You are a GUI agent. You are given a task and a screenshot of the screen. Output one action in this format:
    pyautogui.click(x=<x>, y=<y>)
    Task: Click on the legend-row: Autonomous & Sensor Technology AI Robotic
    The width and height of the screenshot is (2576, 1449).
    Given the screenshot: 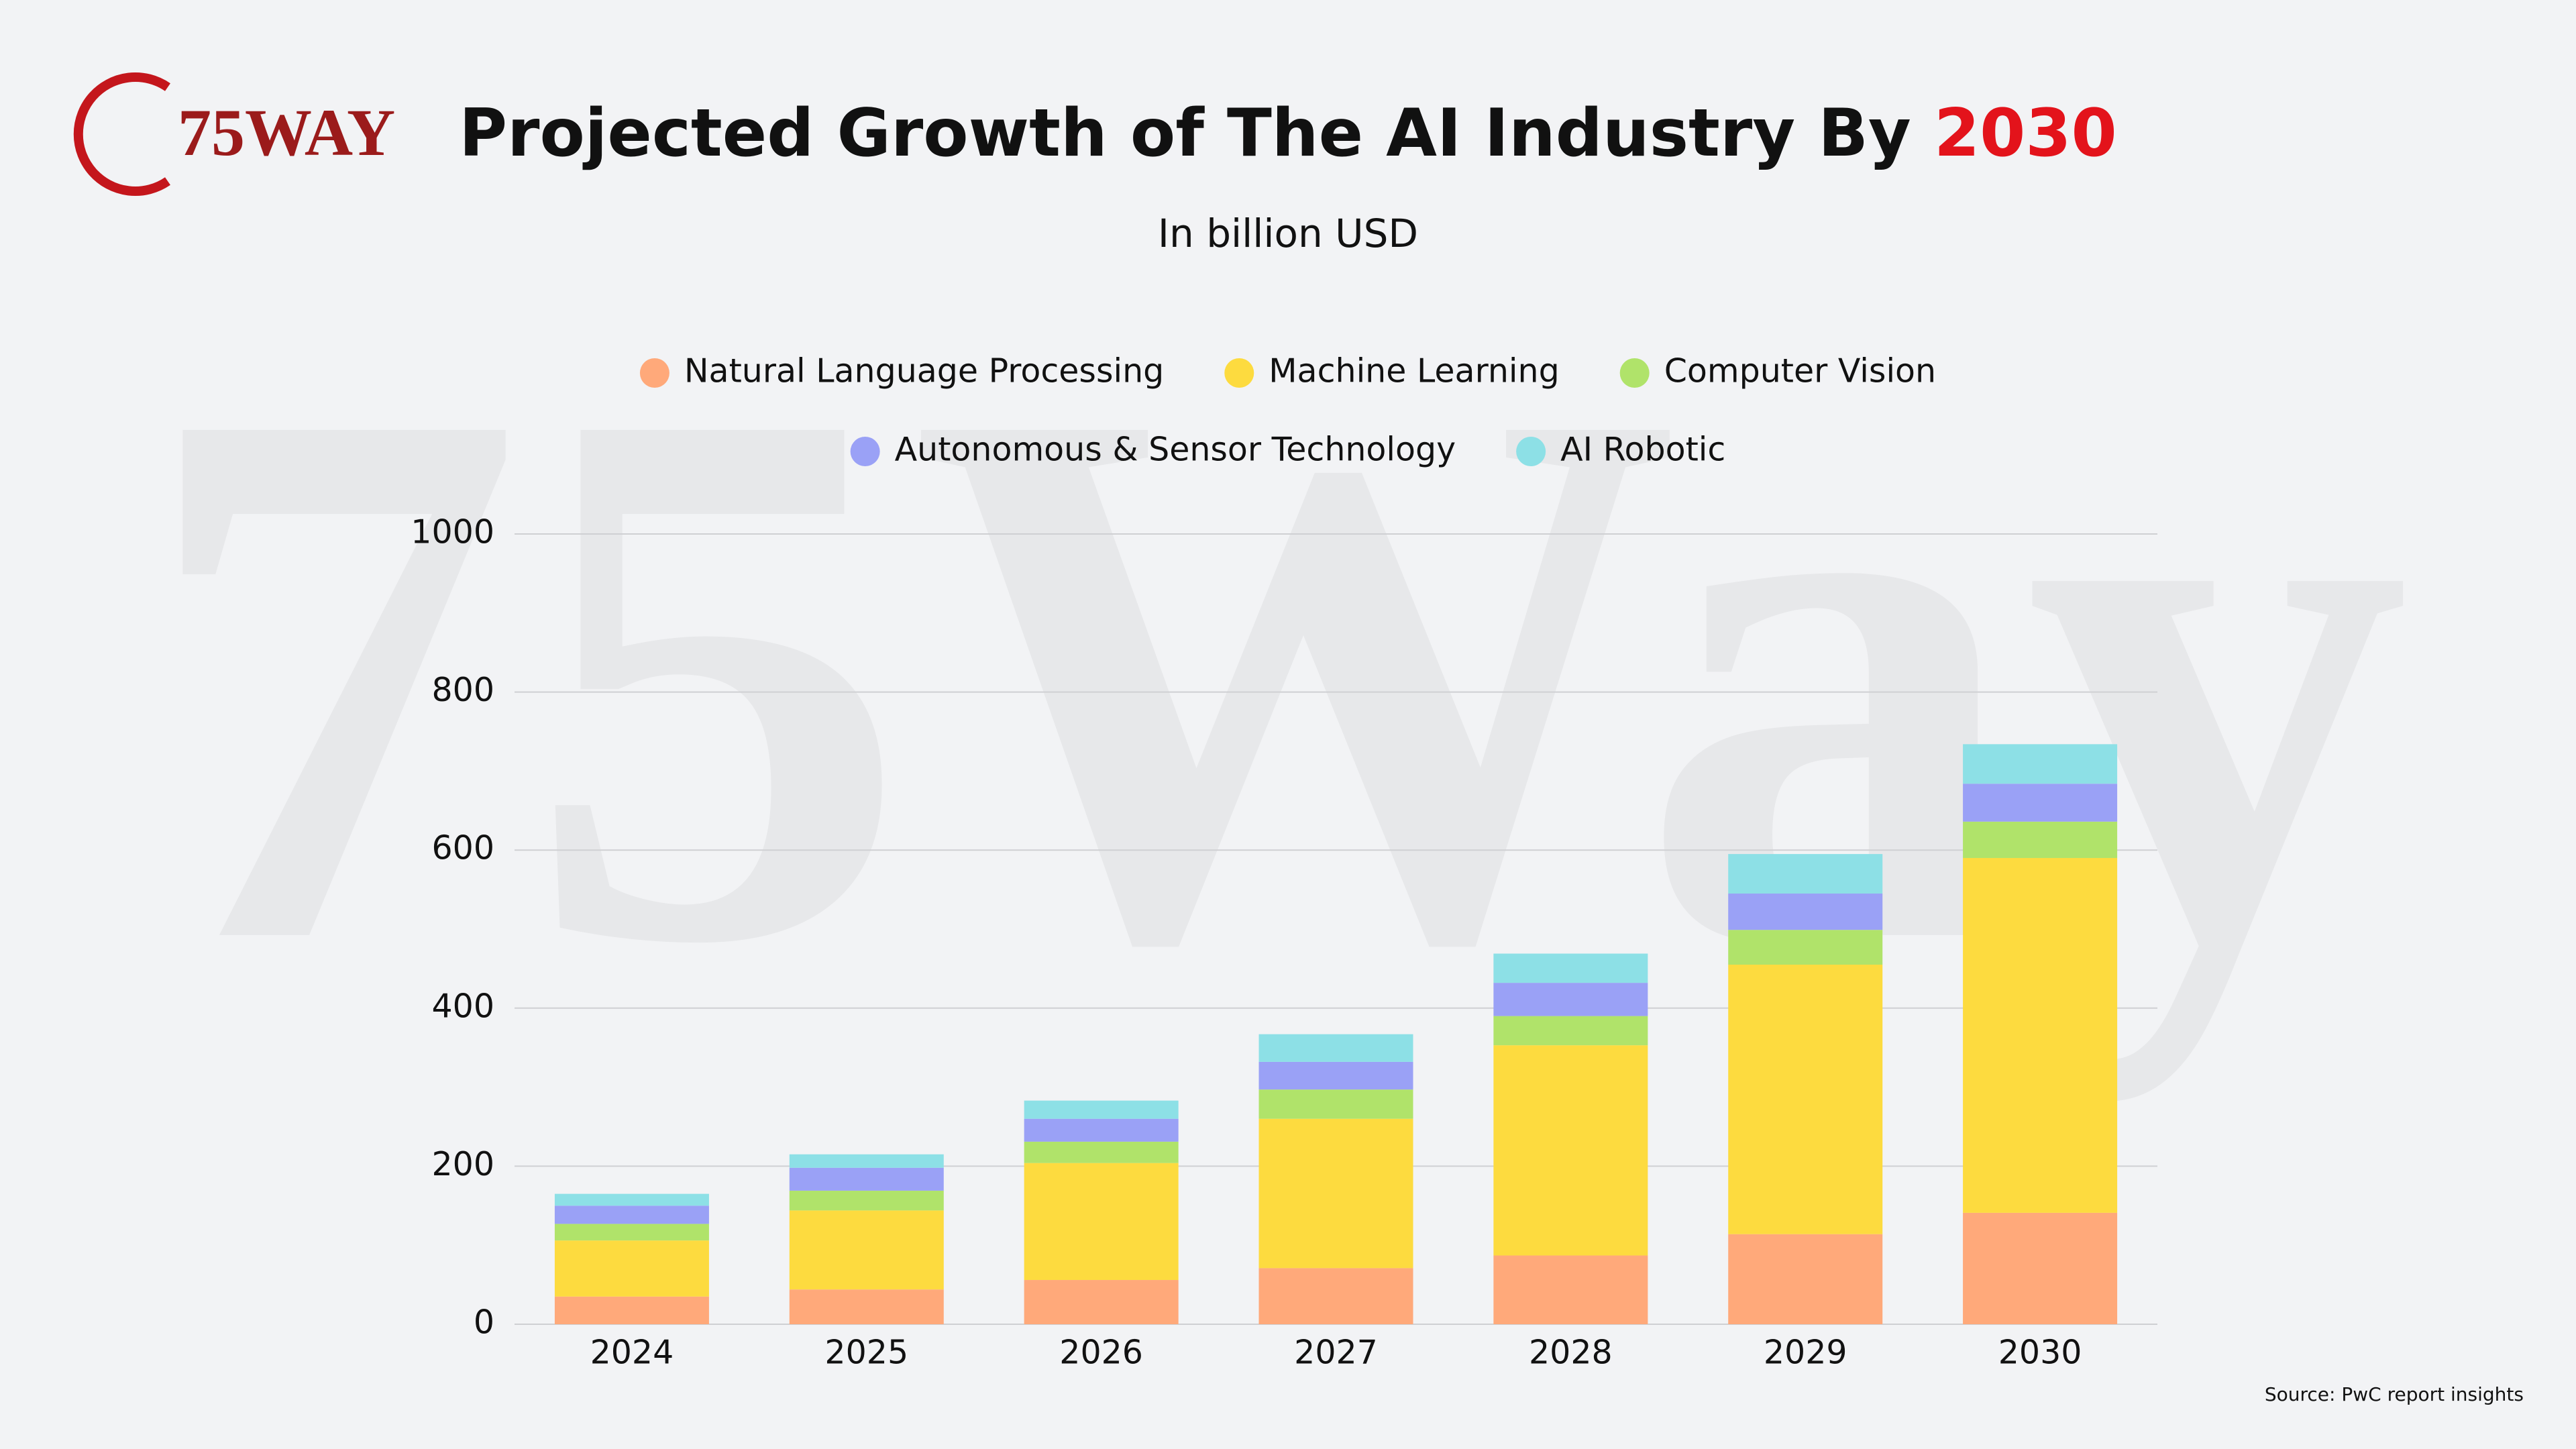 What is the action you would take?
    pyautogui.click(x=1287, y=450)
    